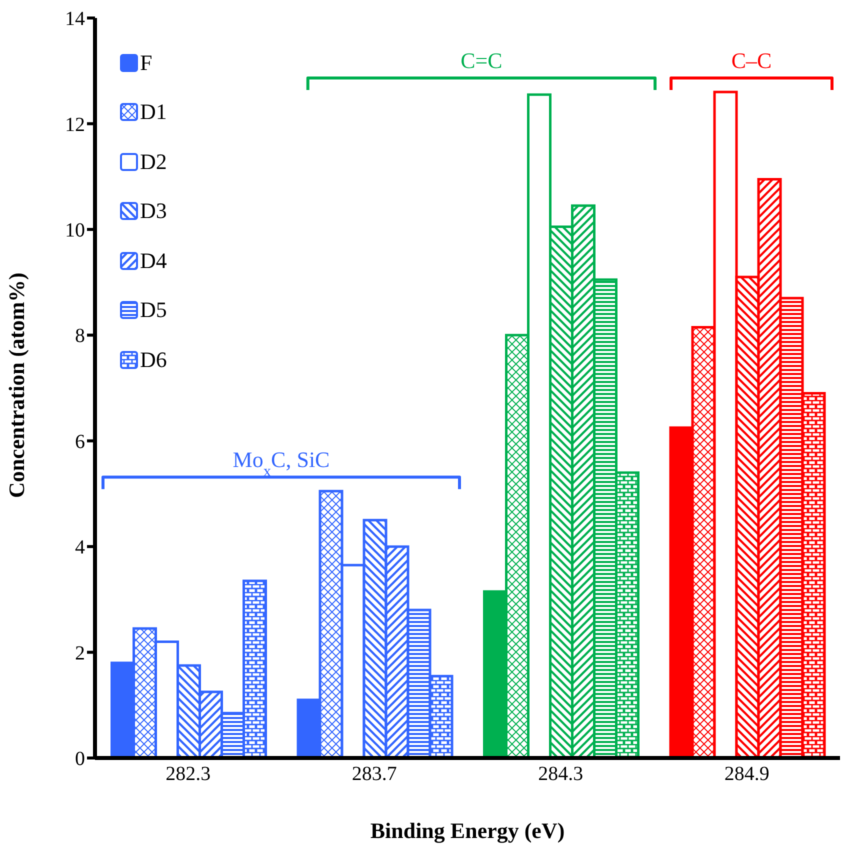 Image resolution: width=854 pixels, height=858 pixels. Describe the element at coordinates (281, 463) in the screenshot. I see `annotation: Mo$_{x}$C, SiC` at that location.